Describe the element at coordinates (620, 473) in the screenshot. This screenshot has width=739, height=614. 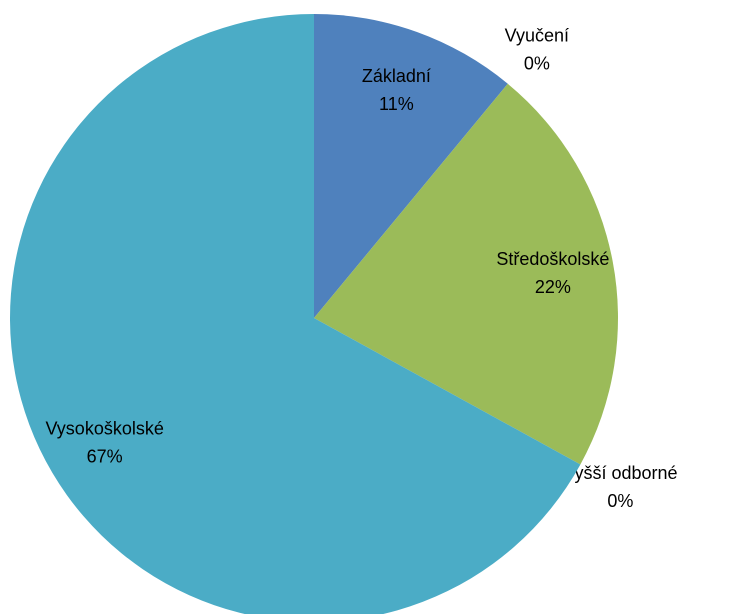
I see `slice-label: Vyšší odborné` at that location.